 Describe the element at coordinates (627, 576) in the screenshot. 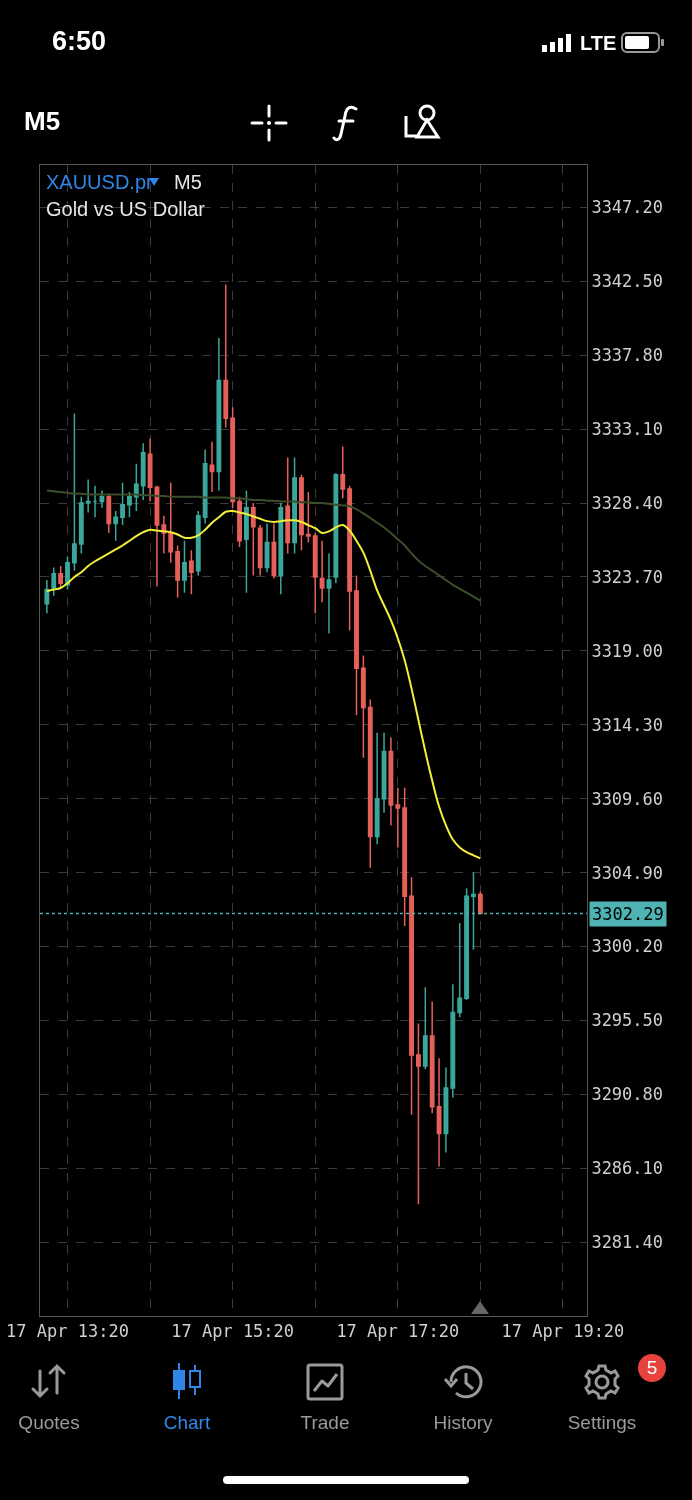

I see `y-tick-label: 3323.70` at that location.